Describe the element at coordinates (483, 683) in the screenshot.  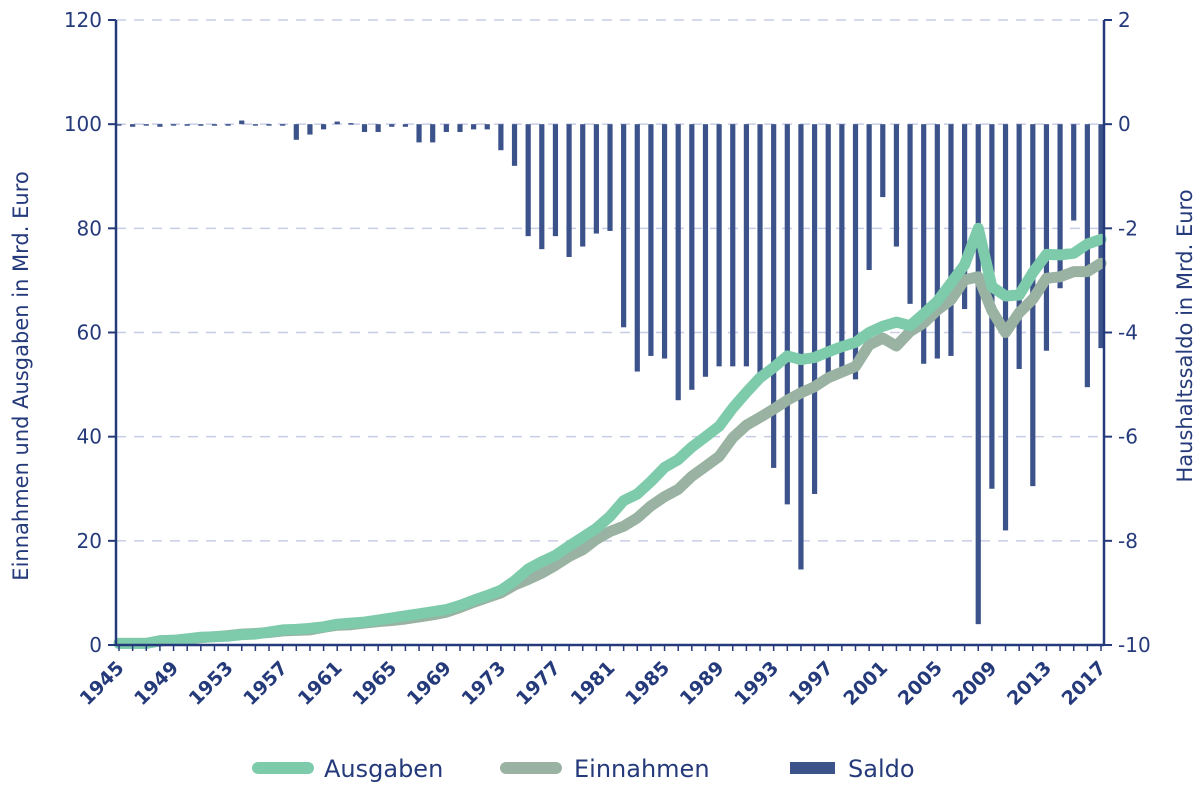
I see `x-tick-label: 1973` at that location.